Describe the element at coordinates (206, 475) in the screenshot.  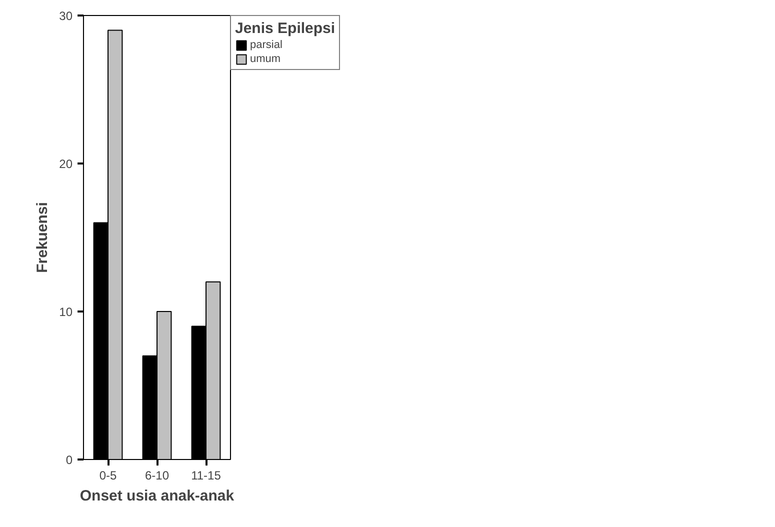
I see `x-tick-label: 11-15` at that location.